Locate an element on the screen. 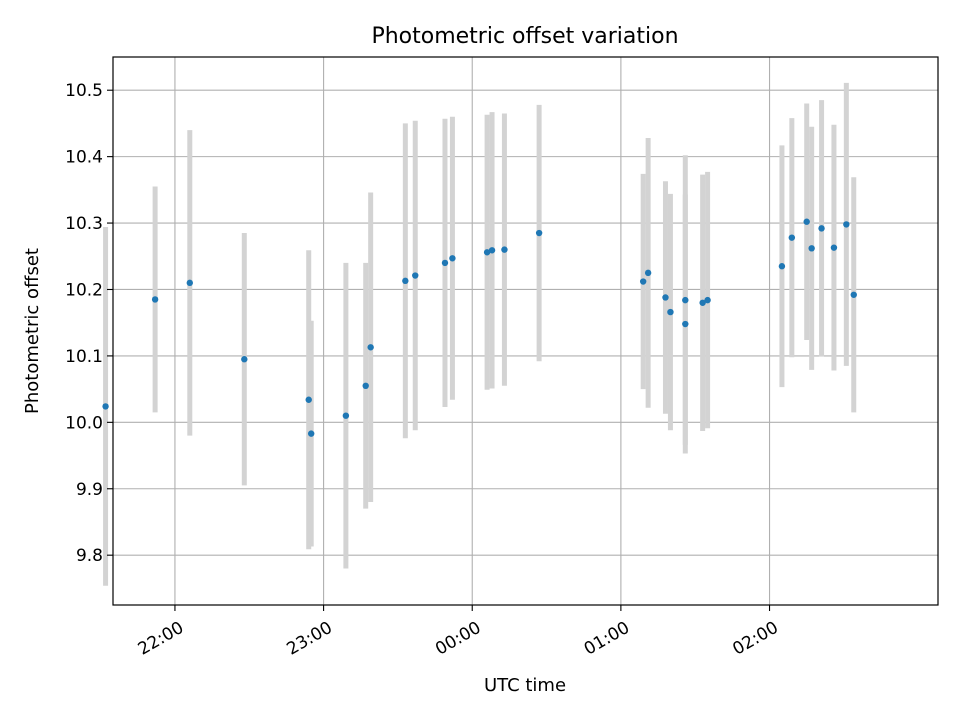 This screenshot has width=960, height=720. y-tick-label: 10.3 is located at coordinates (84, 224).